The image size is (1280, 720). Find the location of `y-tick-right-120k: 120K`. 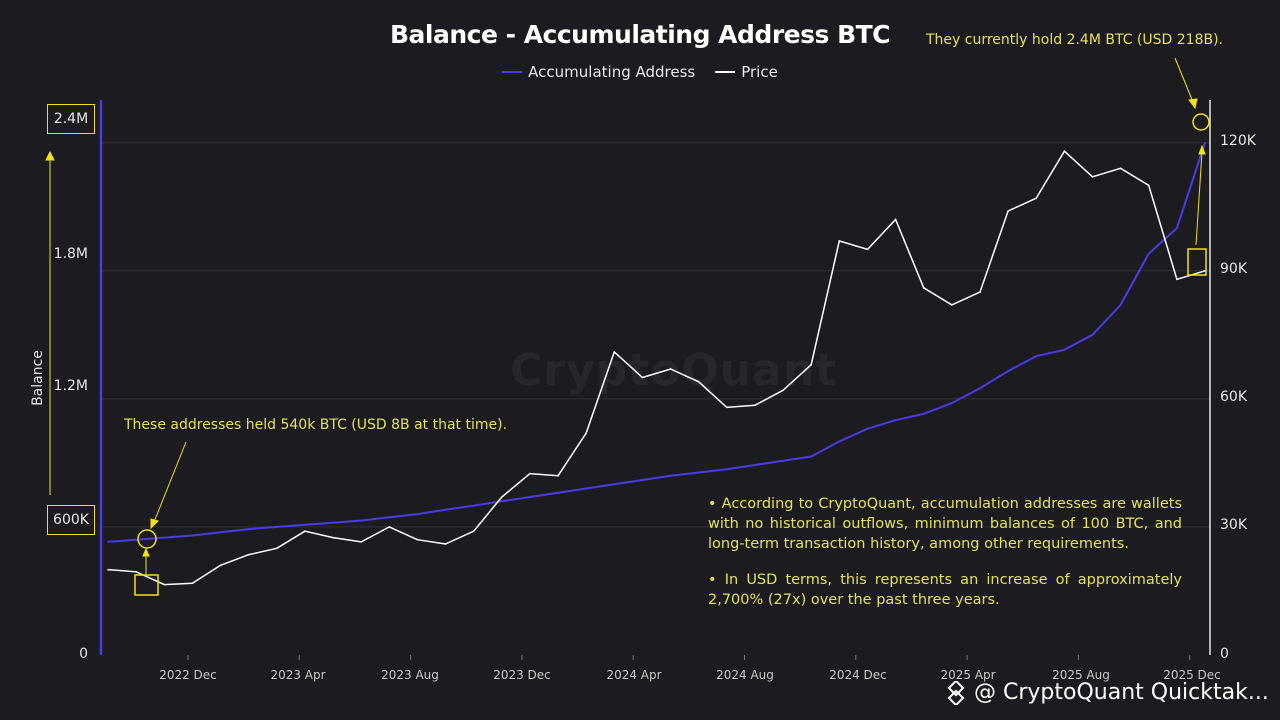

y-tick-right-120k: 120K is located at coordinates (1238, 141).